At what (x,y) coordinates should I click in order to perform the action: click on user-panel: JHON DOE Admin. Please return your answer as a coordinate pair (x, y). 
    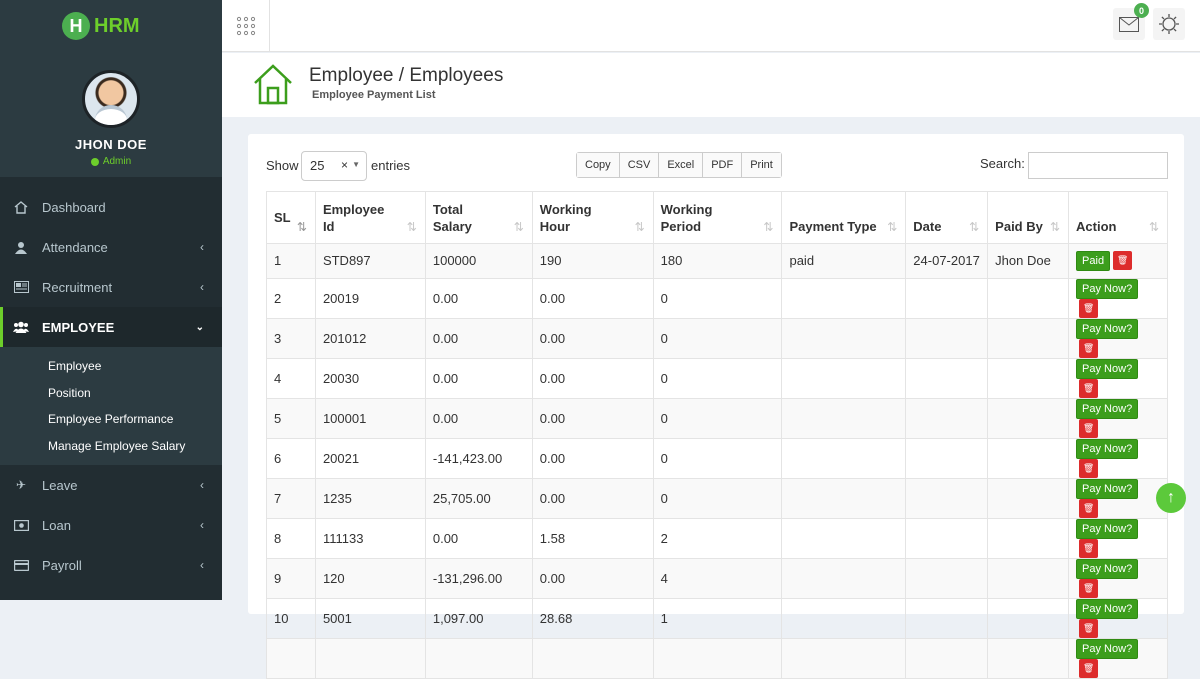
    Looking at the image, I should click on (111, 114).